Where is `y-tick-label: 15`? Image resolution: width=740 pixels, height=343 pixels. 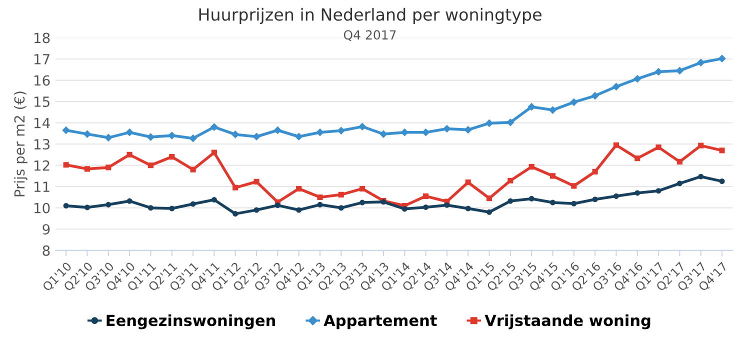 y-tick-label: 15 is located at coordinates (42, 101).